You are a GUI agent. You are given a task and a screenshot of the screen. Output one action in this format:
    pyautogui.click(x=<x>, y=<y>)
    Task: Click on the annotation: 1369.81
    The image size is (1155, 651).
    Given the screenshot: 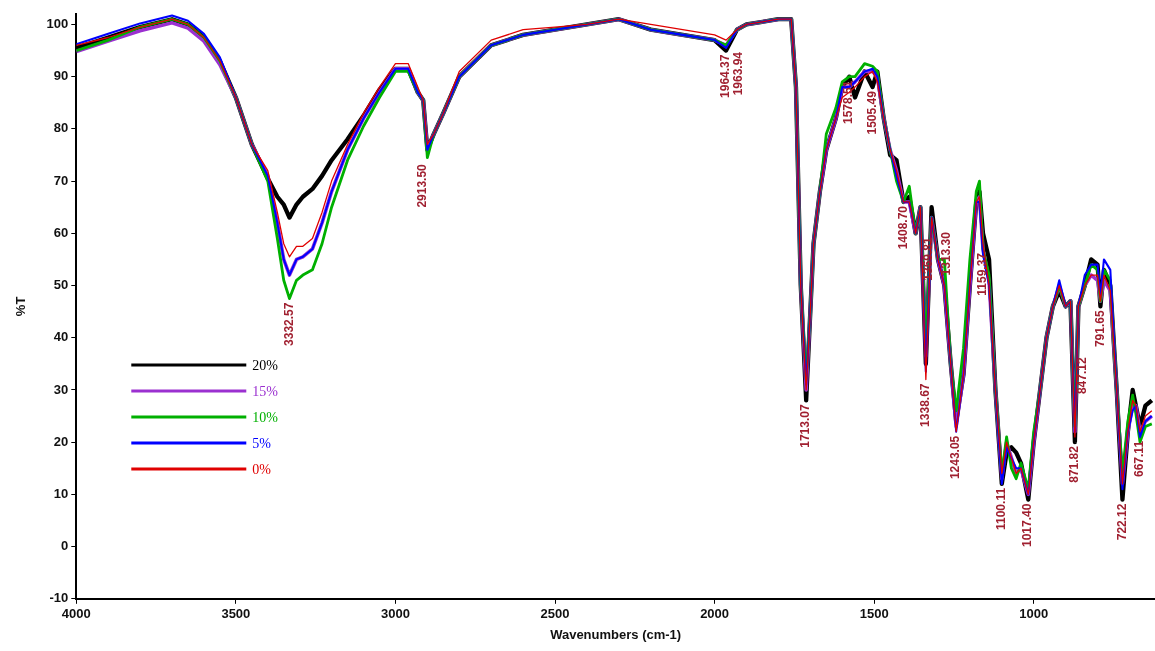 What is the action you would take?
    pyautogui.click(x=928, y=258)
    